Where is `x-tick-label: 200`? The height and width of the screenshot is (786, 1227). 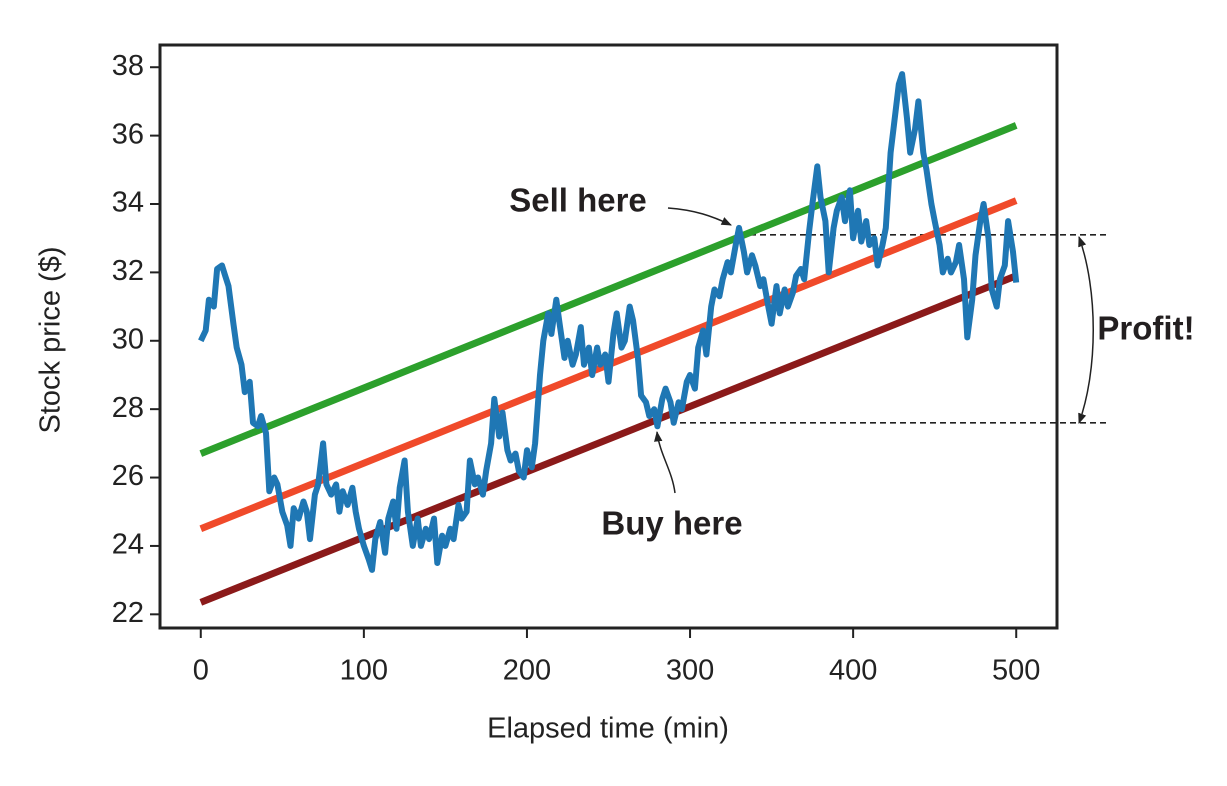
x-tick-label: 200 is located at coordinates (527, 671).